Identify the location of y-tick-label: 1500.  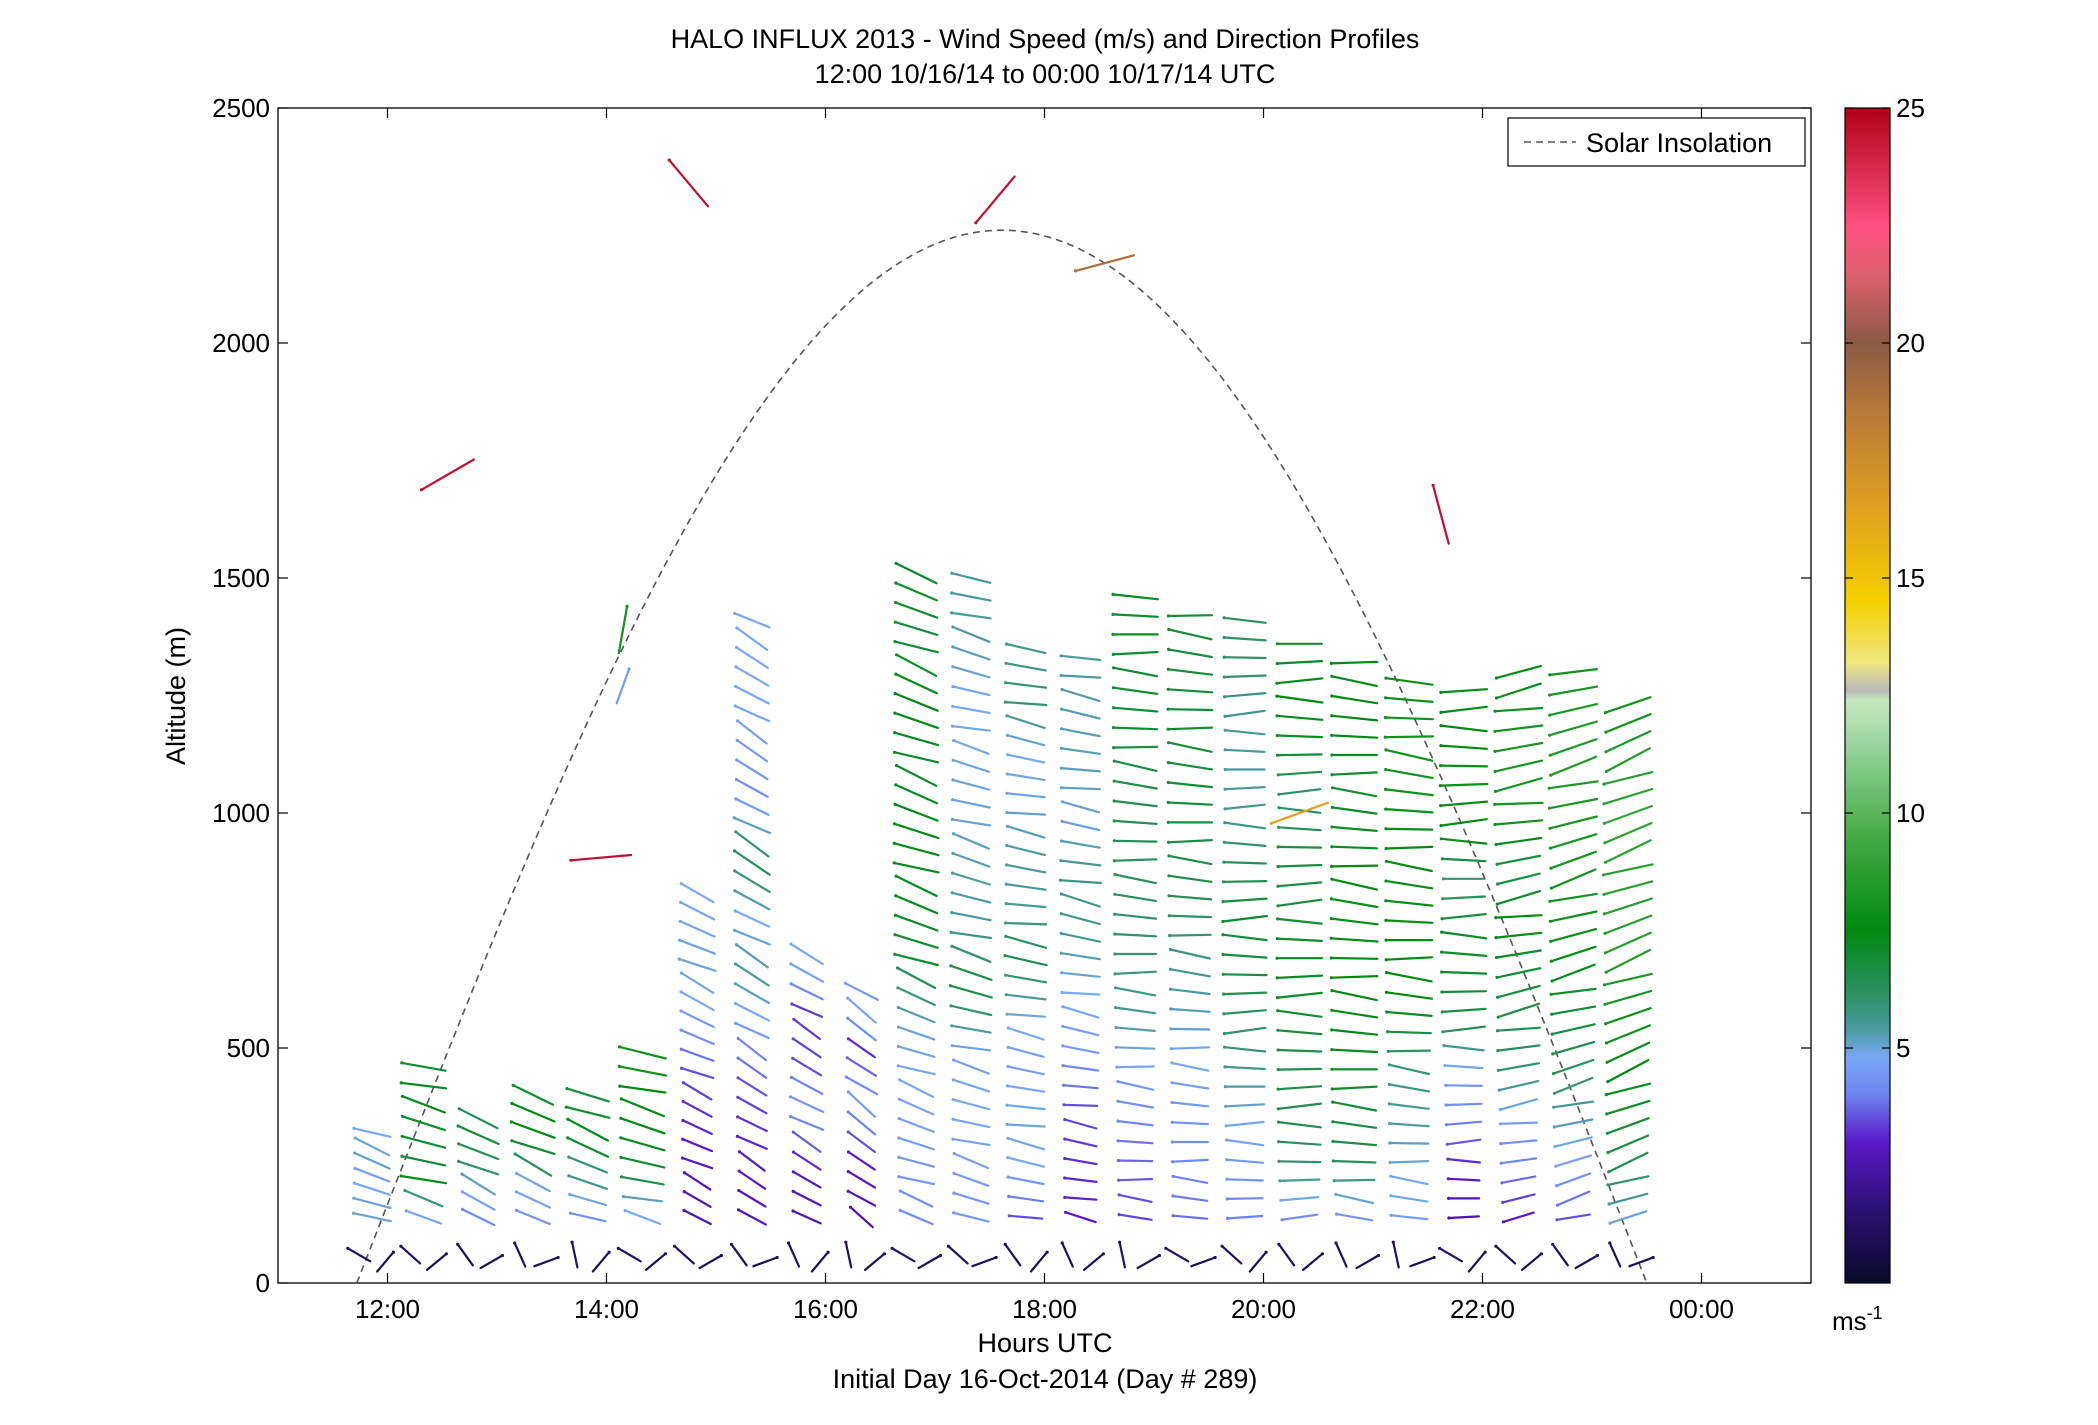
(241, 578).